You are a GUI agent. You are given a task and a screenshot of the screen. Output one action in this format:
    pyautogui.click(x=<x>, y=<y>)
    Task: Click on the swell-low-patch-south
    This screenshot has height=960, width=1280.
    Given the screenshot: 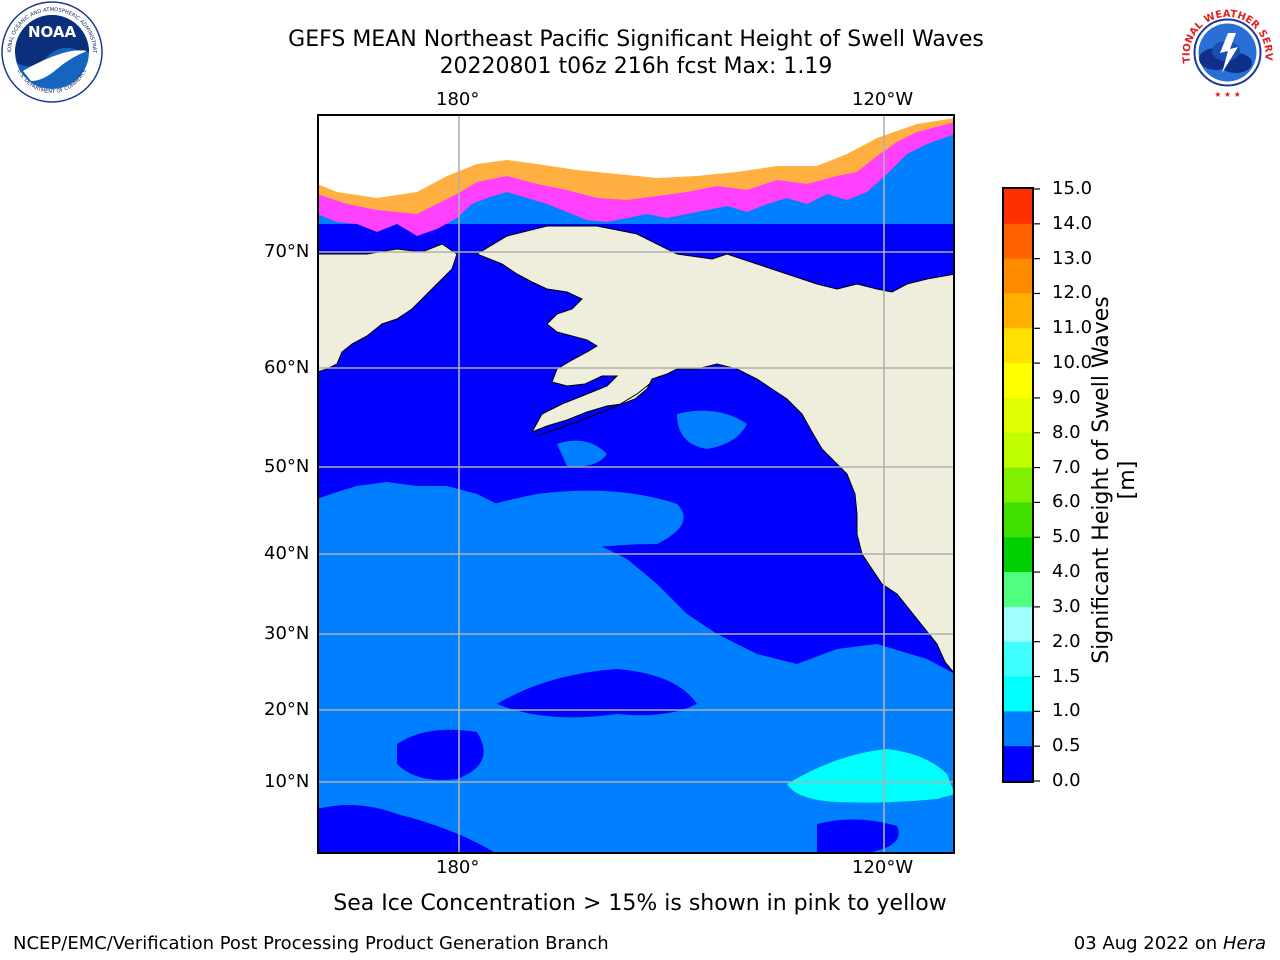 What is the action you would take?
    pyautogui.click(x=597, y=693)
    